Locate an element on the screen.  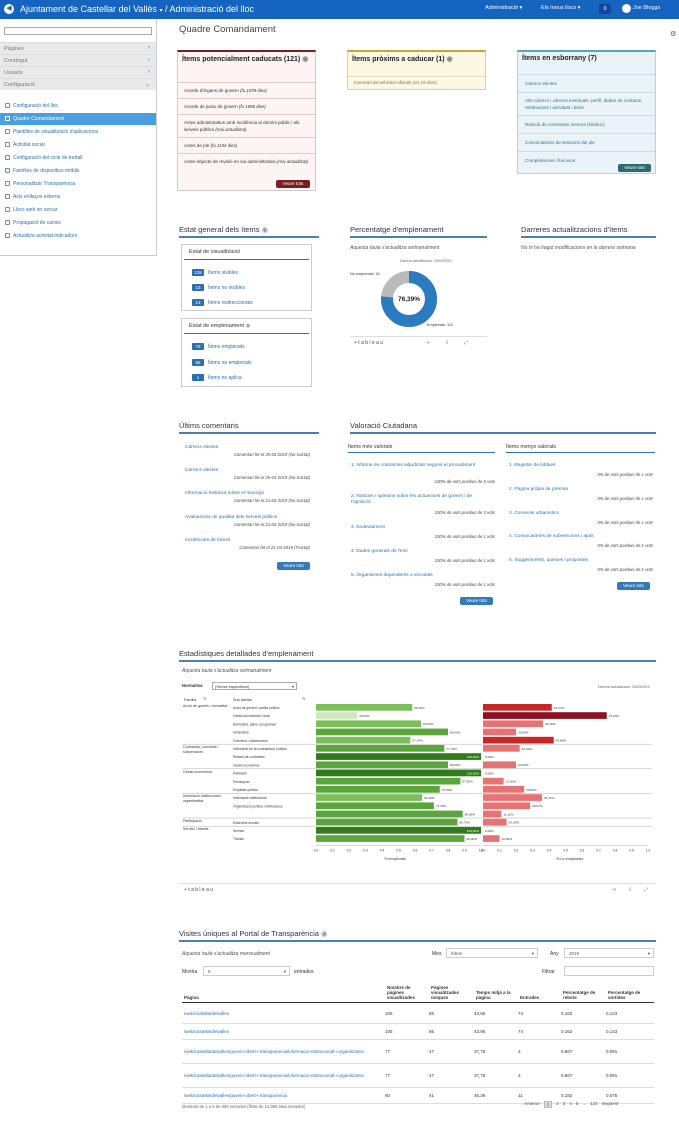
not-filled-label: No emplenats: 34 is located at coordinates (365, 274).